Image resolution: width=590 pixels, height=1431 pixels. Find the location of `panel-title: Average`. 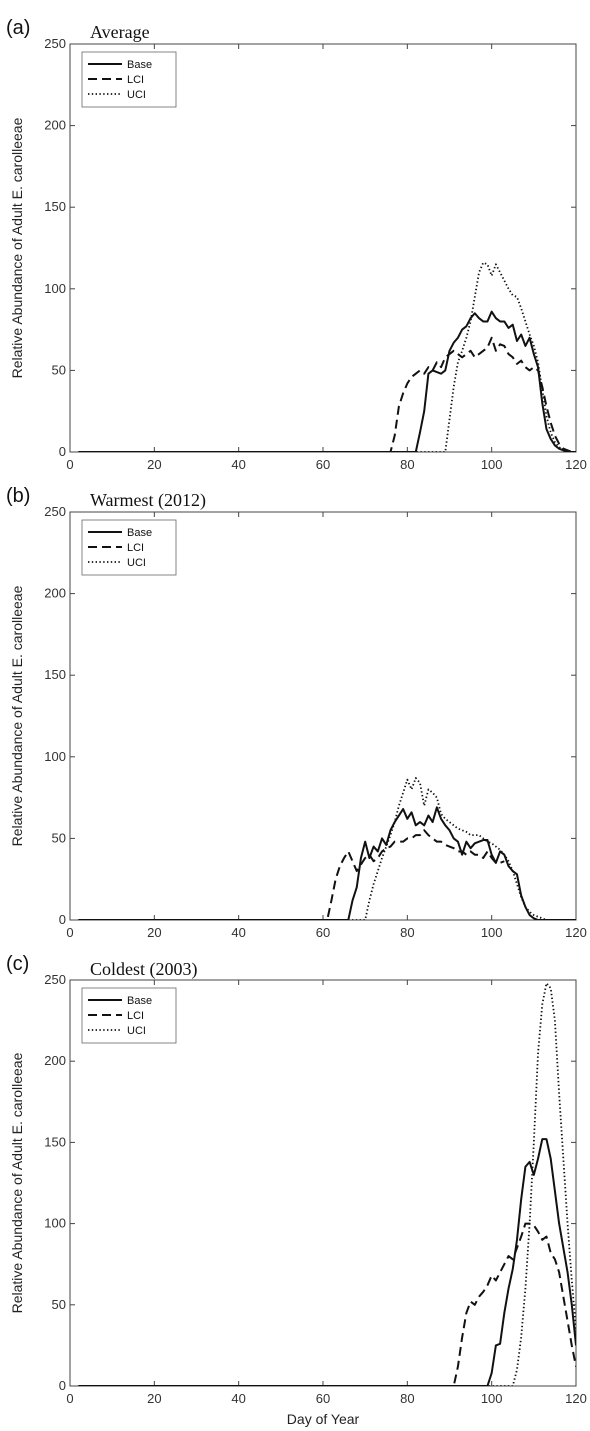

panel-title: Average is located at coordinates (120, 32).